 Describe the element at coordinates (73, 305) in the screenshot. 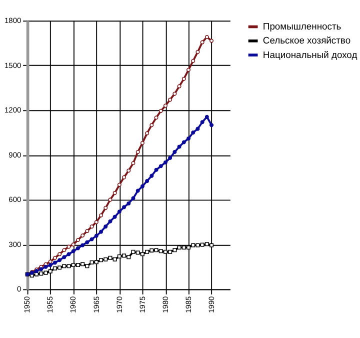

I see `x-tick-label: 1960` at that location.